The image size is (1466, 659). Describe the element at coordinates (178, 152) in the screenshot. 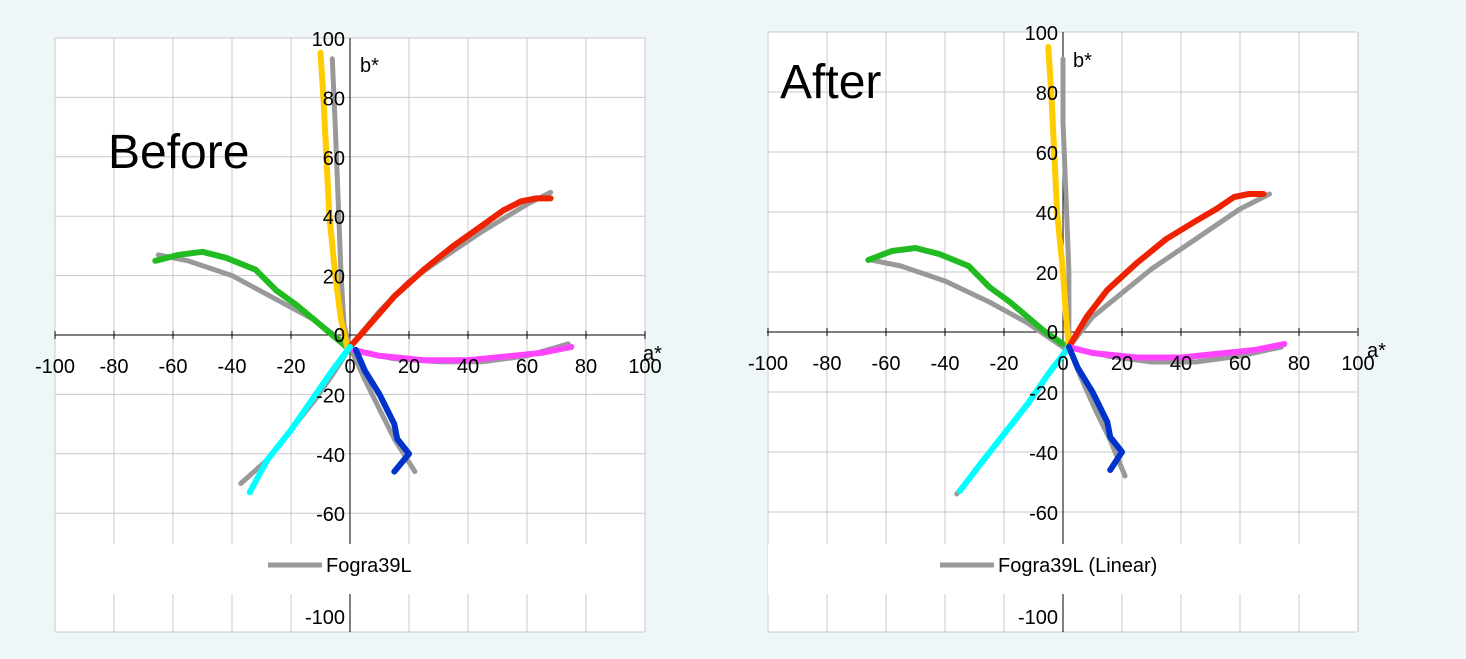

I see `chart-title: Before` at that location.